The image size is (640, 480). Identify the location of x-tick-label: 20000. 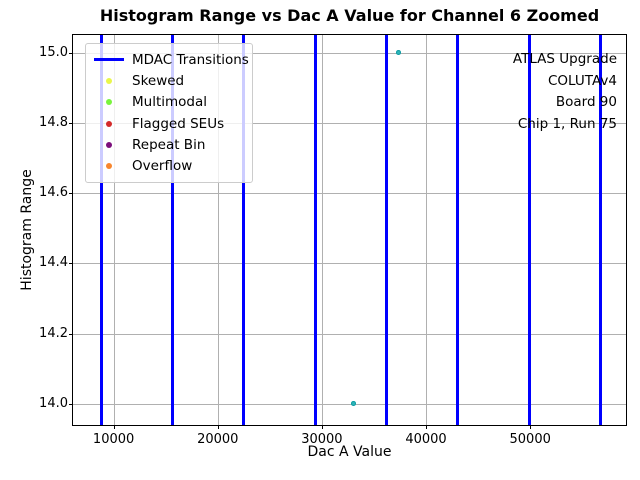
(218, 439).